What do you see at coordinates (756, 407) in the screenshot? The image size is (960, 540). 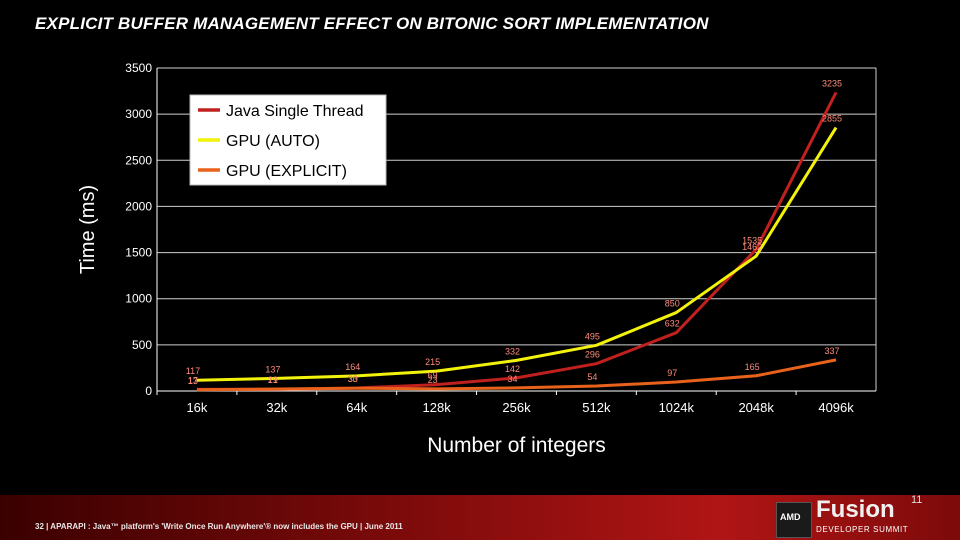 I see `x-tick-label: 2048k` at bounding box center [756, 407].